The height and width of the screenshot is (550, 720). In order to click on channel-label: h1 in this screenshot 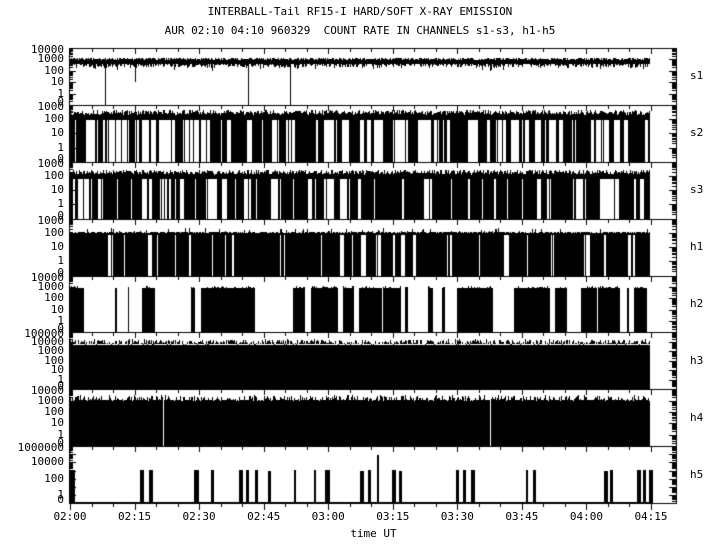, I will do `click(697, 247)`.